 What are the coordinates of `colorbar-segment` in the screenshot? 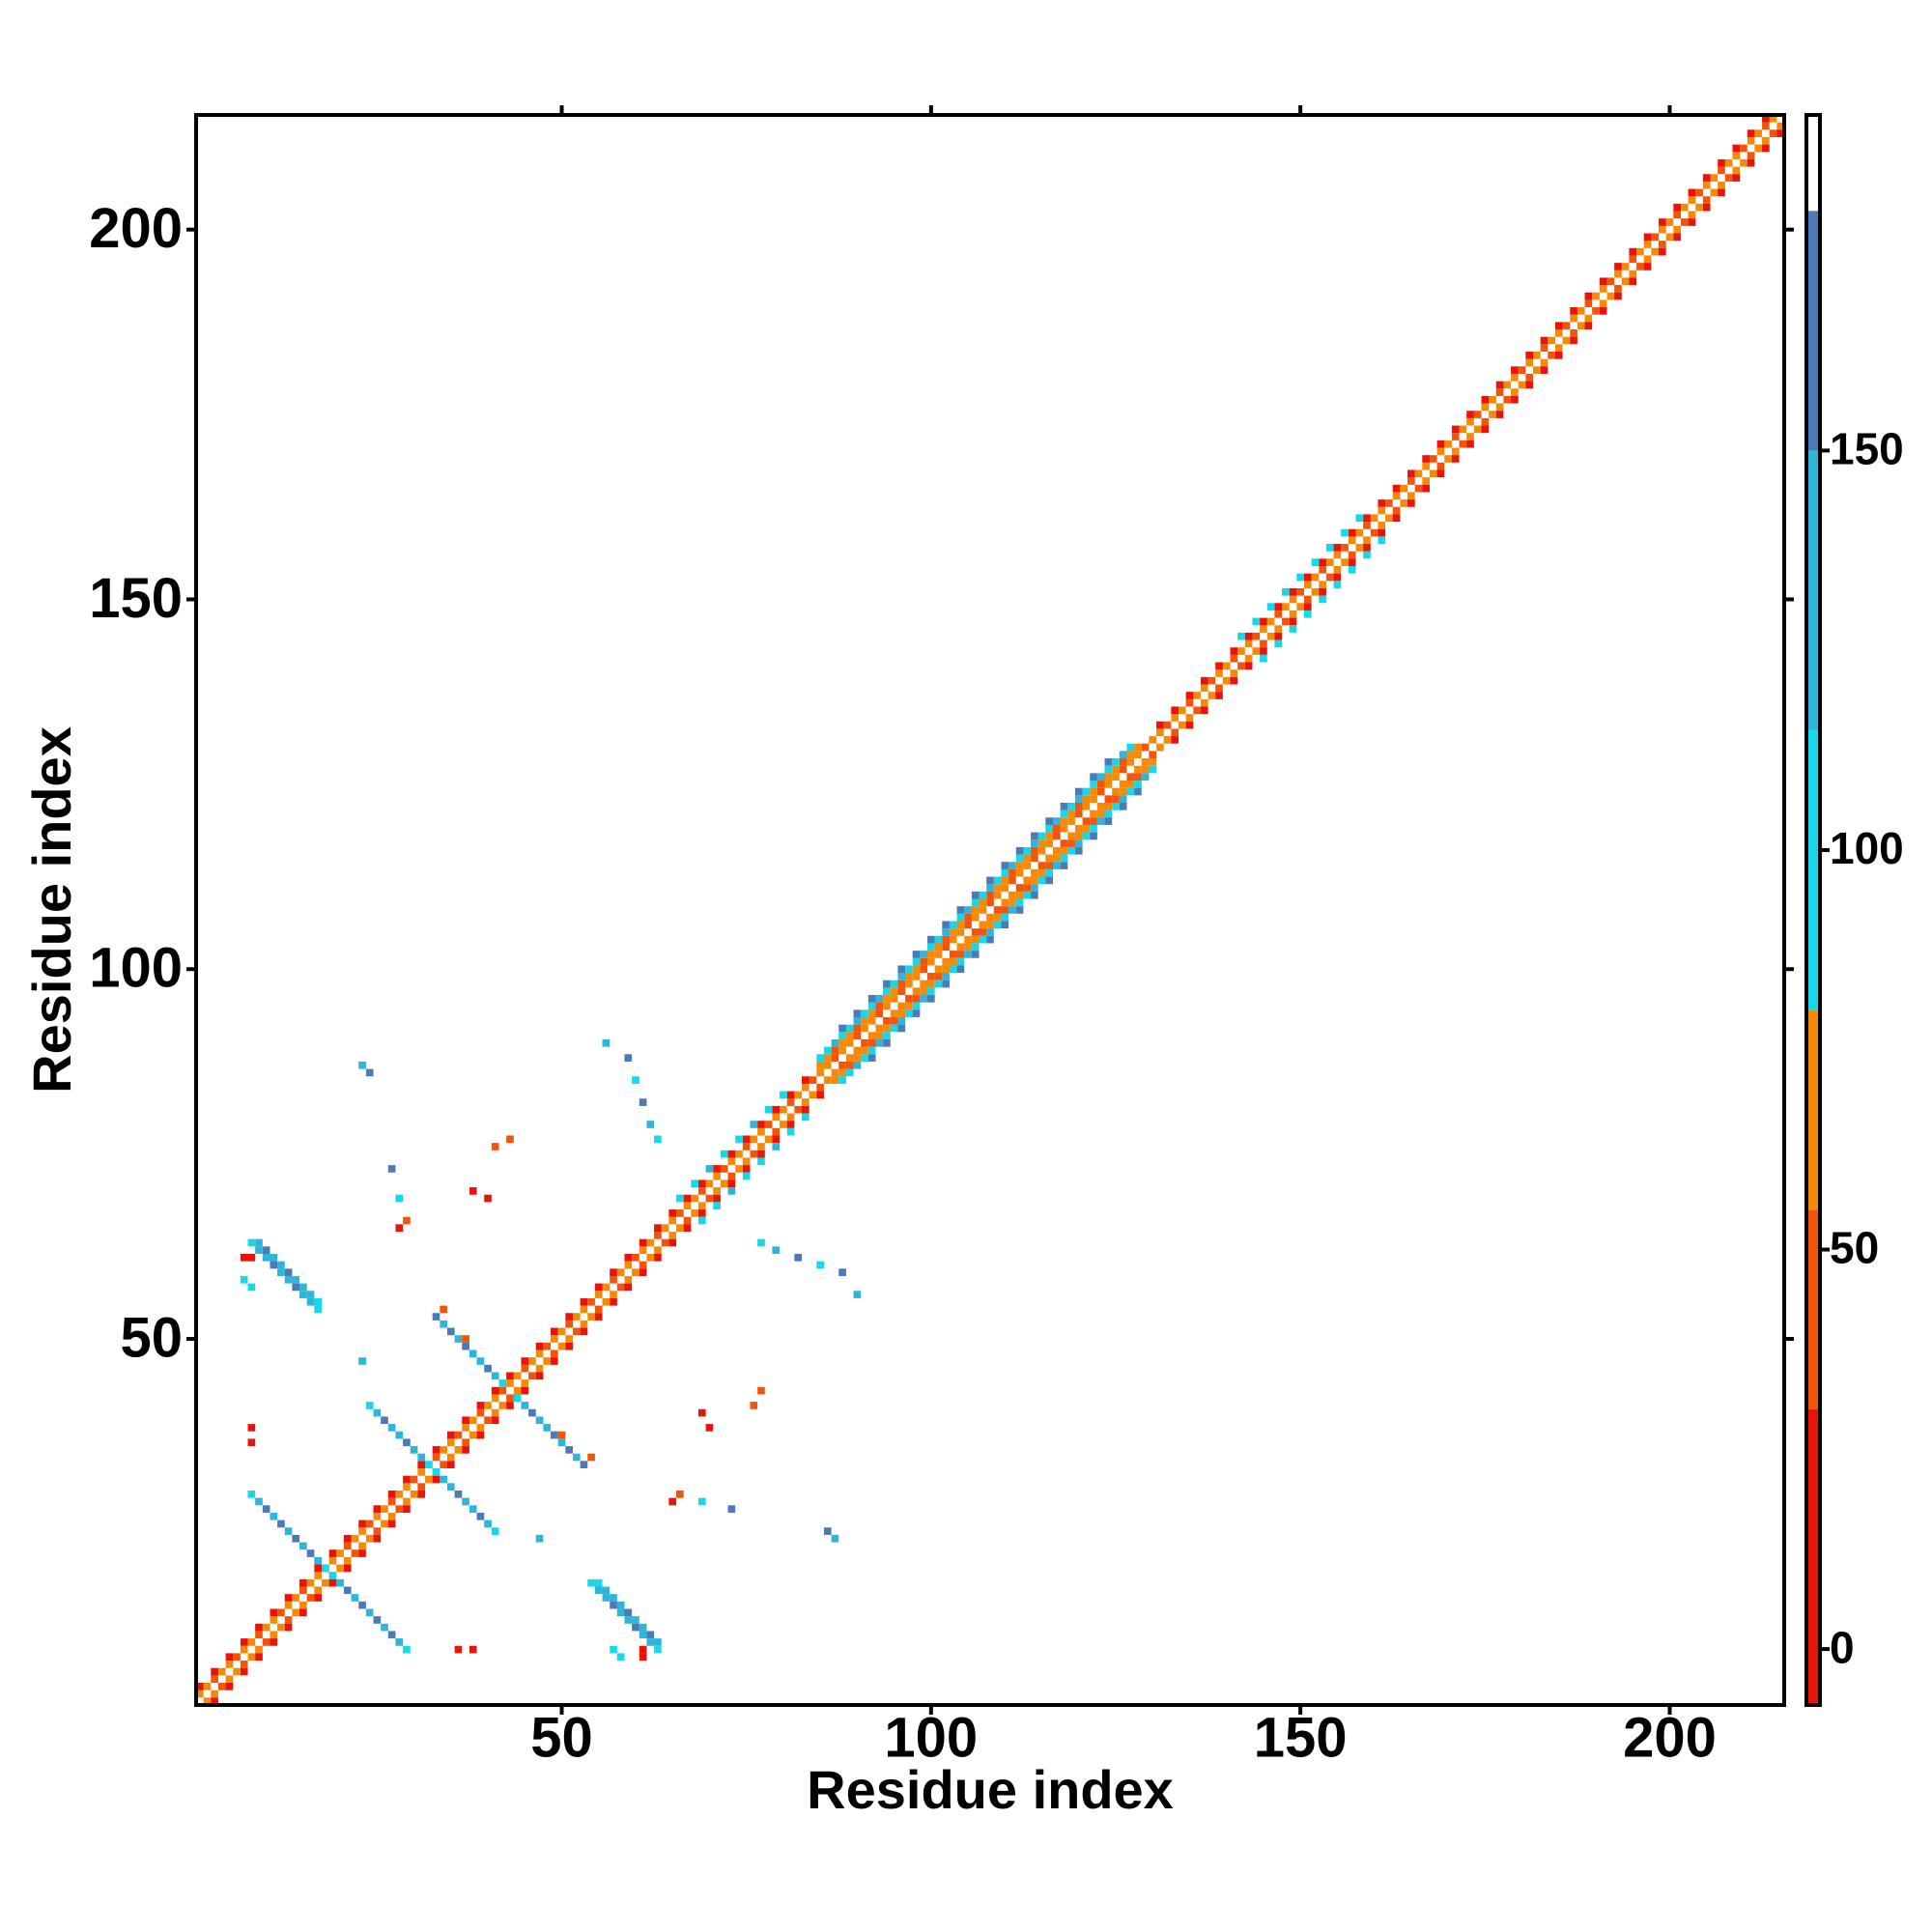 It's located at (1813, 1109).